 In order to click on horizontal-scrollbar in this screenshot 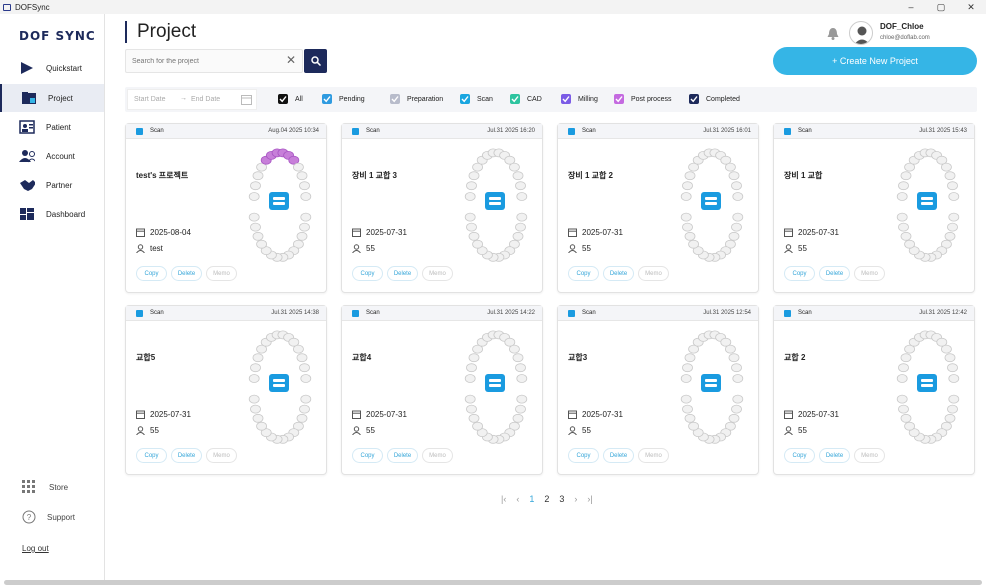, I will do `click(493, 582)`.